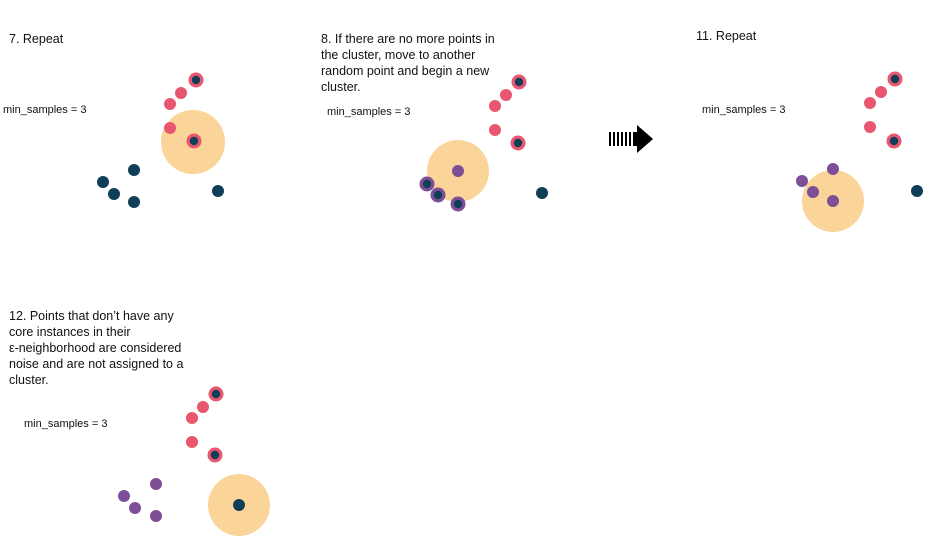  Describe the element at coordinates (408, 39) in the screenshot. I see `title-line: 8. If there are no more points in` at that location.